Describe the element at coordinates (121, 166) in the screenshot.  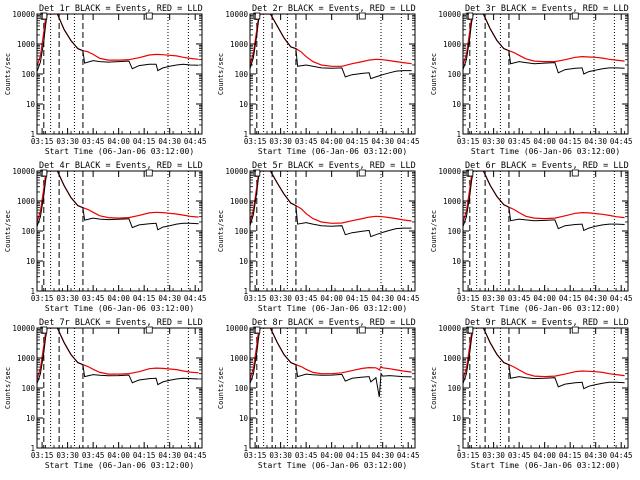
I see `panel-title: Det 4r BLACK = Events, RED = LLD` at that location.